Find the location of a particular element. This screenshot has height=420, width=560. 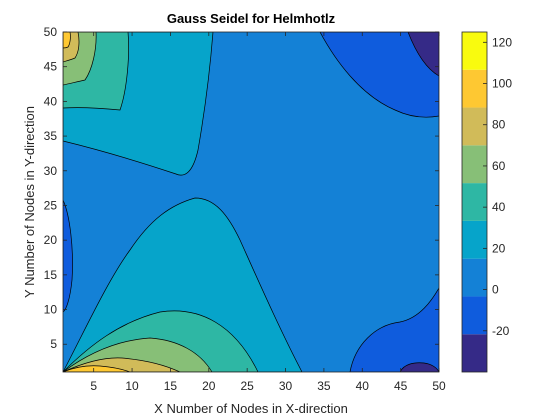

y-tick-label: 45 is located at coordinates (51, 67).